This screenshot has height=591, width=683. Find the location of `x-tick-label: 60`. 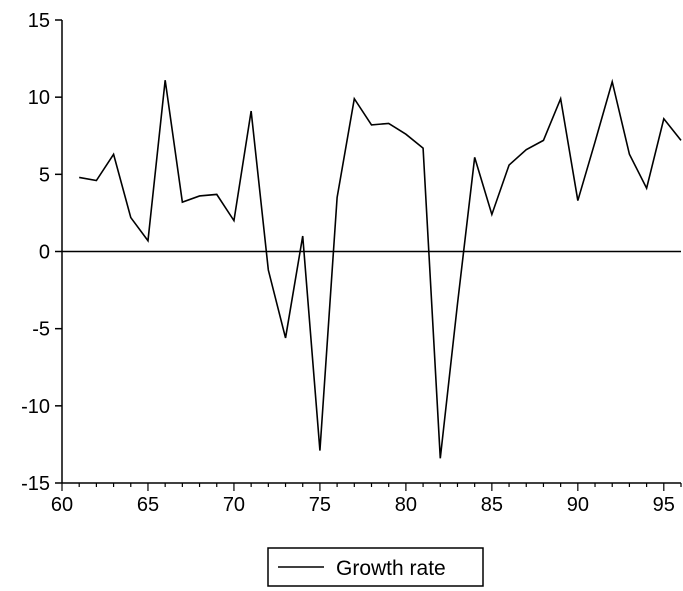

x-tick-label: 60 is located at coordinates (62, 505).